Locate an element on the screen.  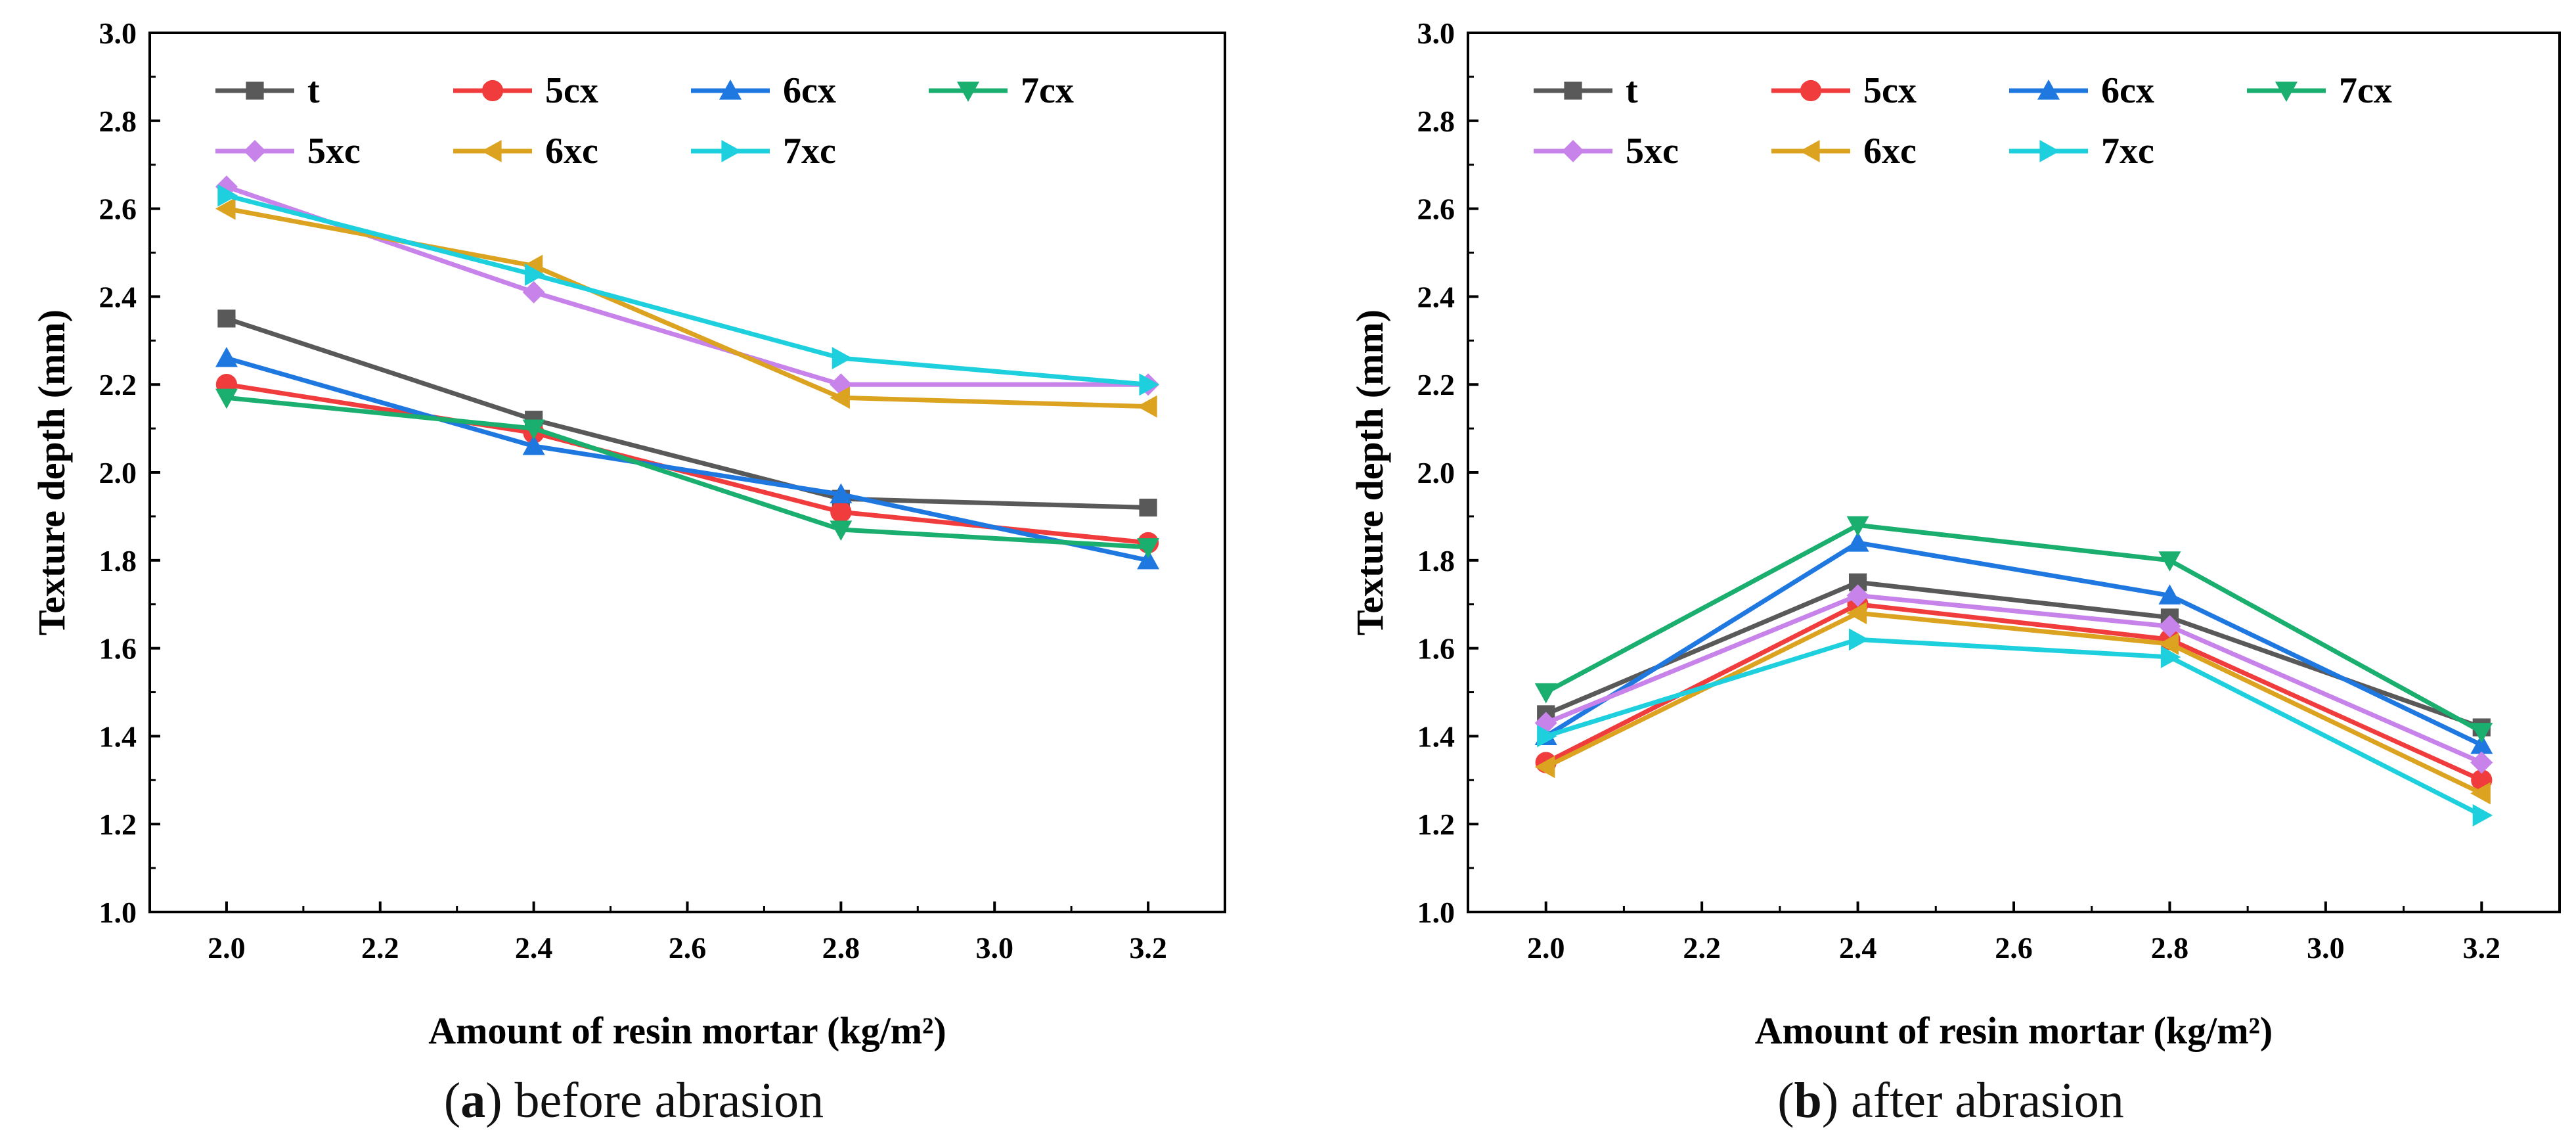
caption-a-letter: a is located at coordinates (473, 1100).